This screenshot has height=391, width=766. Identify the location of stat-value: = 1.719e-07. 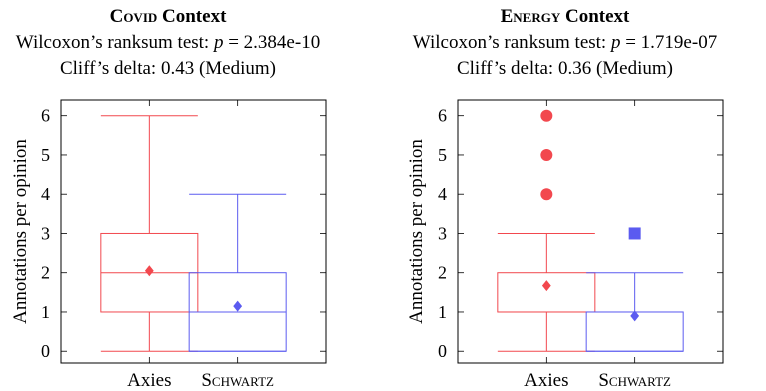
(668, 42).